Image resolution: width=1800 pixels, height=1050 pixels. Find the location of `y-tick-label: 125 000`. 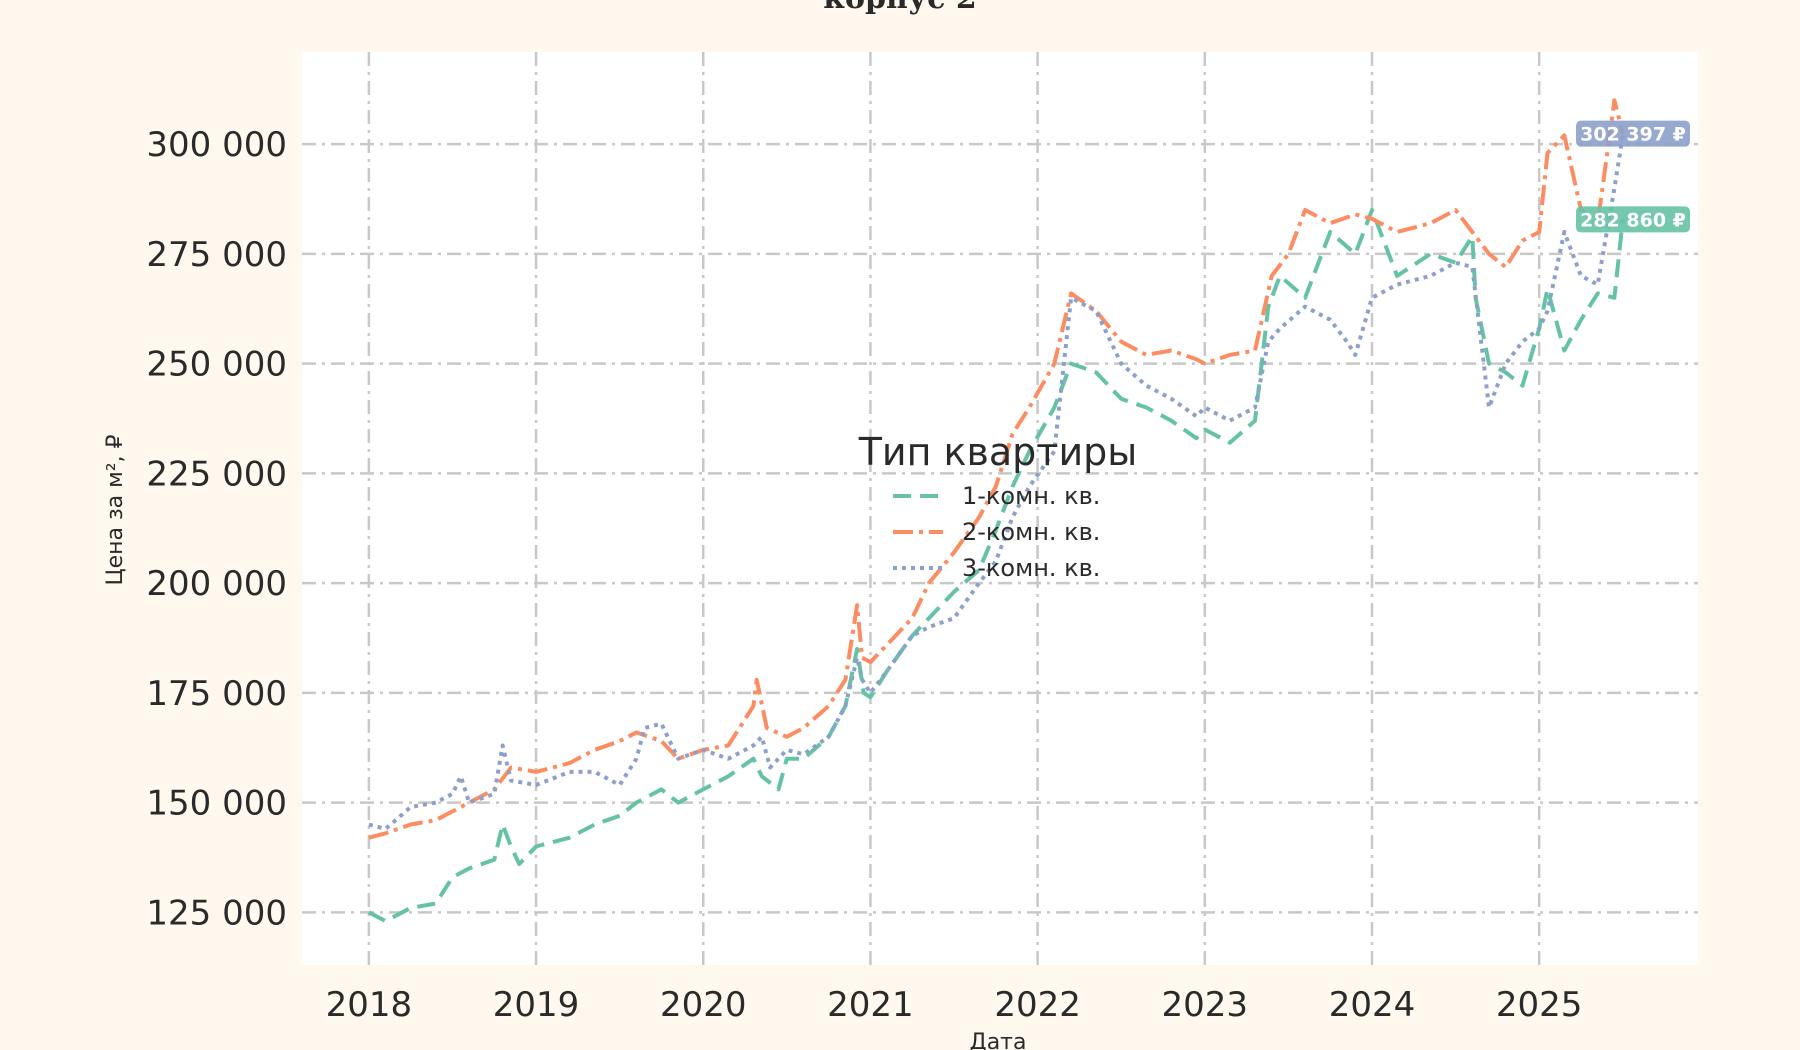

y-tick-label: 125 000 is located at coordinates (216, 913).